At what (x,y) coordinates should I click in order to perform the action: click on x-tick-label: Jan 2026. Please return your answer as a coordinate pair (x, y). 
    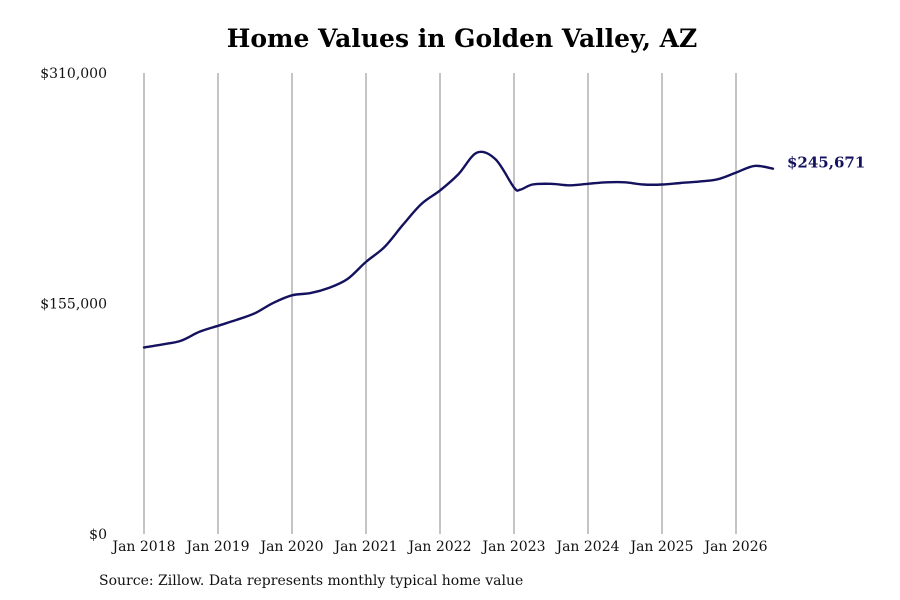
    Looking at the image, I should click on (734, 547).